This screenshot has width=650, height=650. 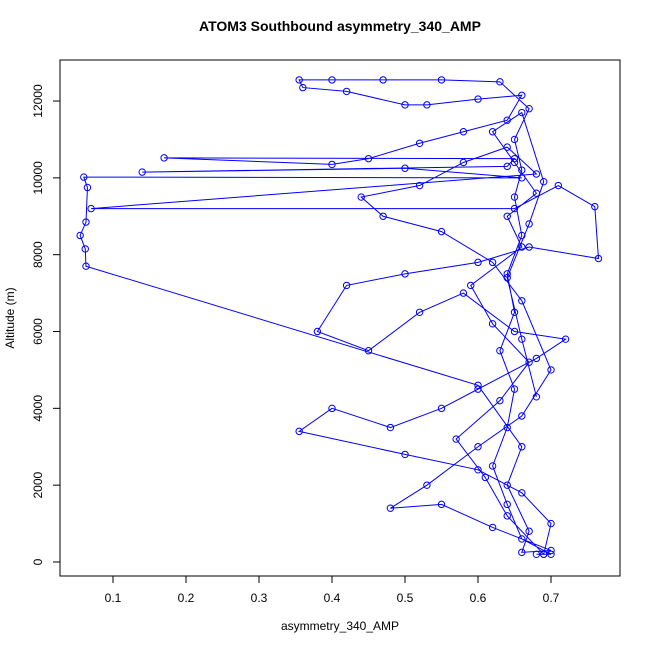 What do you see at coordinates (38, 254) in the screenshot?
I see `y-tick-label: 8000` at bounding box center [38, 254].